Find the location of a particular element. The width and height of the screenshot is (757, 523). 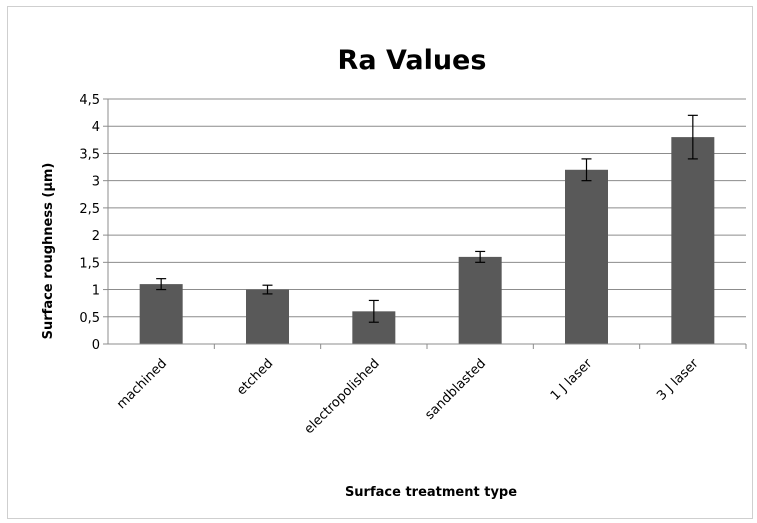

y-tick-label: 3 is located at coordinates (96, 182).